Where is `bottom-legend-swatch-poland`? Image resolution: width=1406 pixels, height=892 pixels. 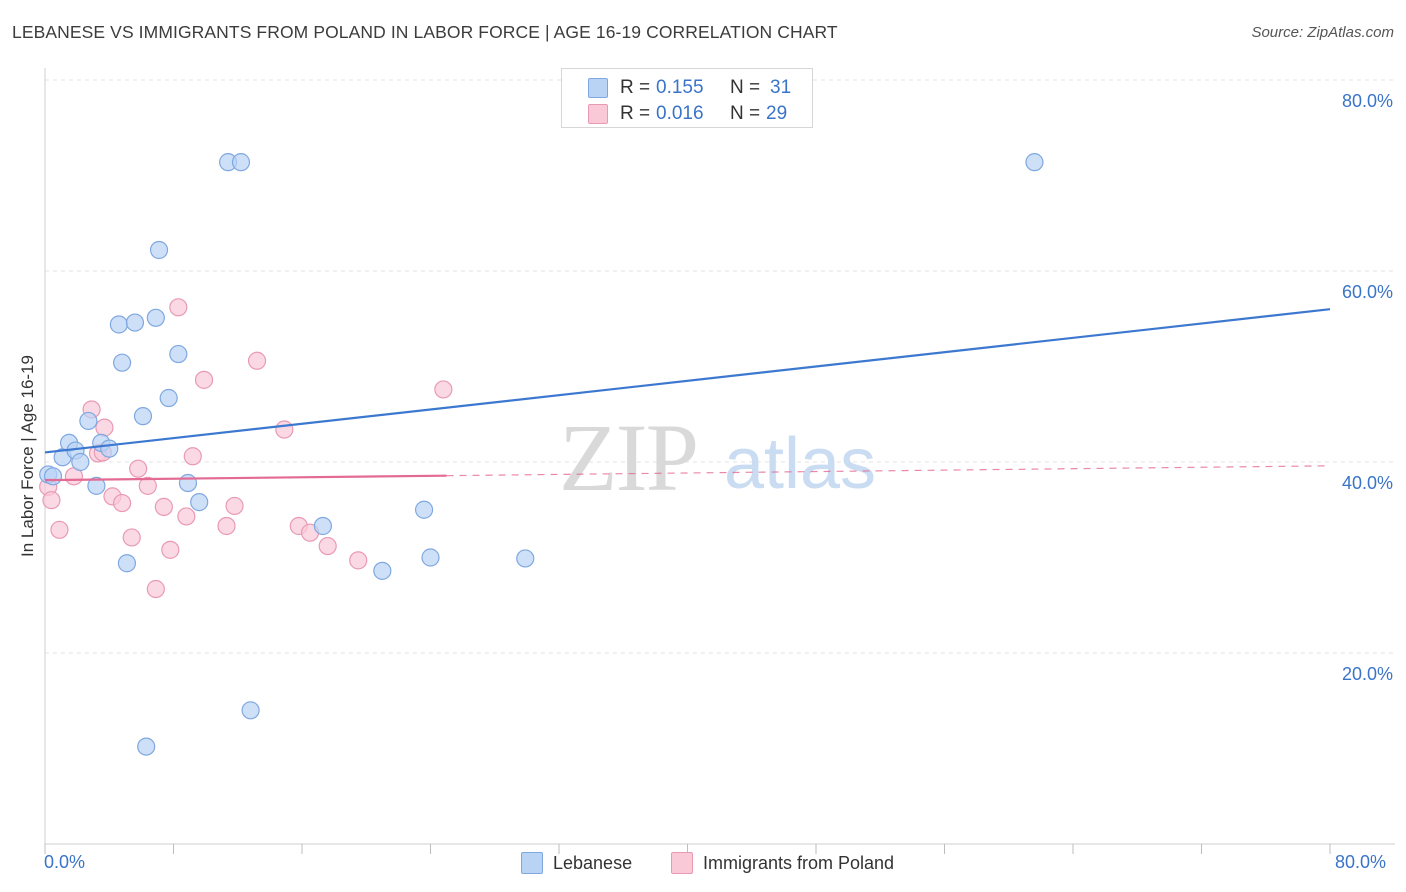
bottom-legend-swatch-poland is located at coordinates (682, 863).